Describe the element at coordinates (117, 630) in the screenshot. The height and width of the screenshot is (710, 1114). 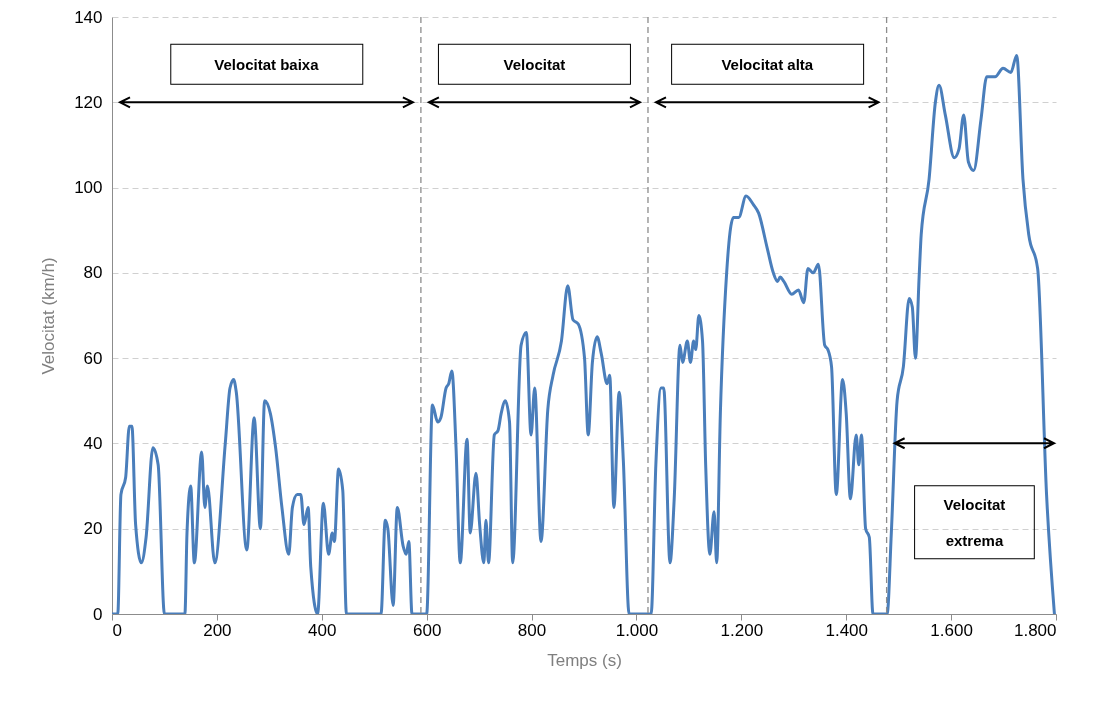
I see `x-tick-label: 0` at that location.